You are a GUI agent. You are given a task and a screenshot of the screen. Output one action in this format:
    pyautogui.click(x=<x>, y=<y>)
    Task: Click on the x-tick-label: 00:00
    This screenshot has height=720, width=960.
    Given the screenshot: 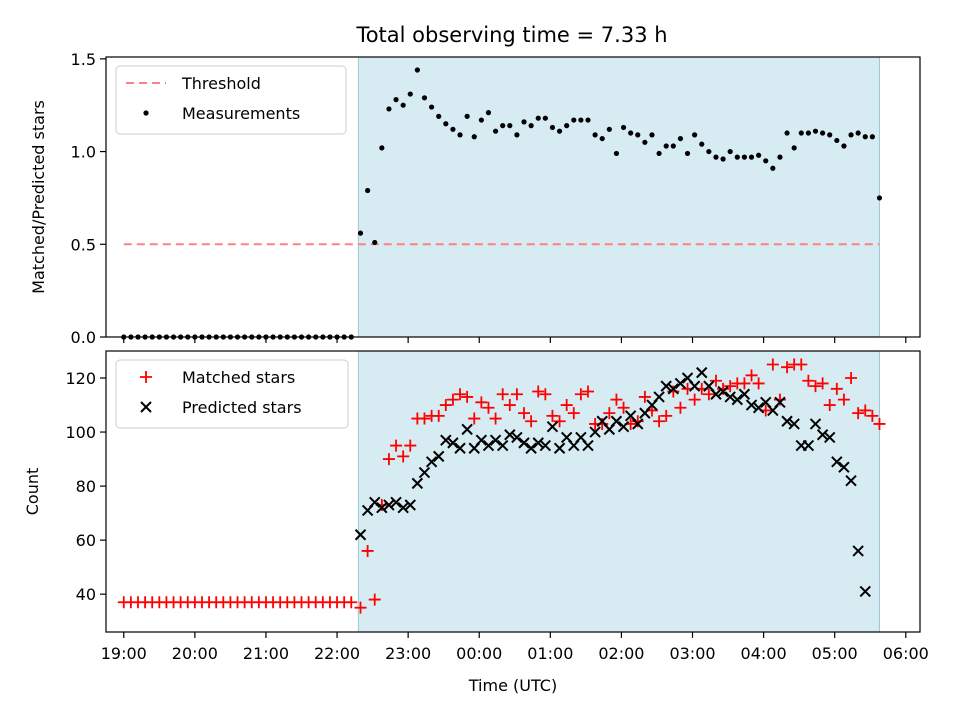 What is the action you would take?
    pyautogui.click(x=479, y=653)
    